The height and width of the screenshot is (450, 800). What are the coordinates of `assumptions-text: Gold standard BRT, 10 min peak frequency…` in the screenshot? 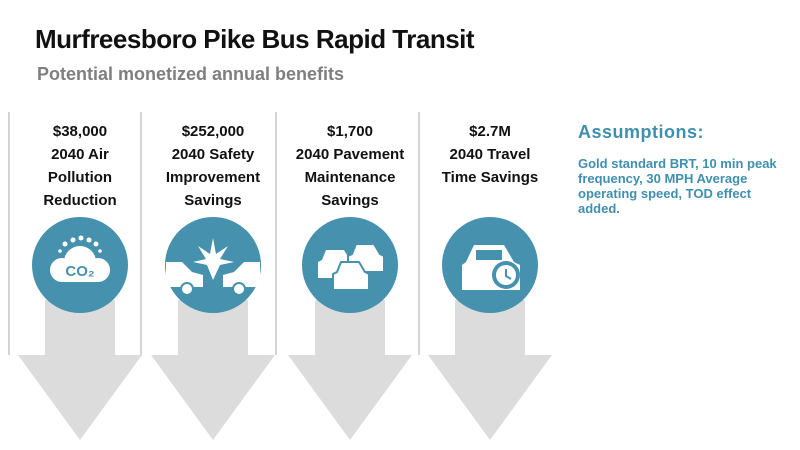 It's located at (677, 186).